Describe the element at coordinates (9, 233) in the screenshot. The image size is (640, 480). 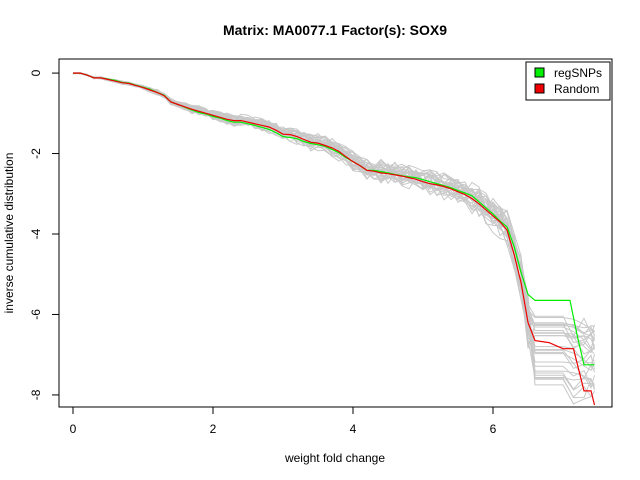
I see `y-axis-label: inverse cumulative distribution` at that location.